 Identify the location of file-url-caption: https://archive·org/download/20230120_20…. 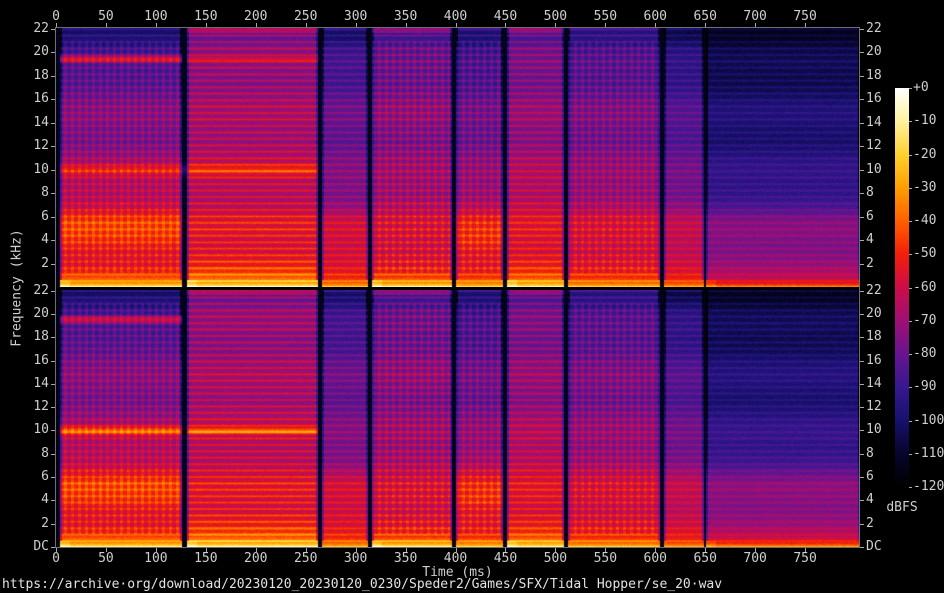
(362, 584).